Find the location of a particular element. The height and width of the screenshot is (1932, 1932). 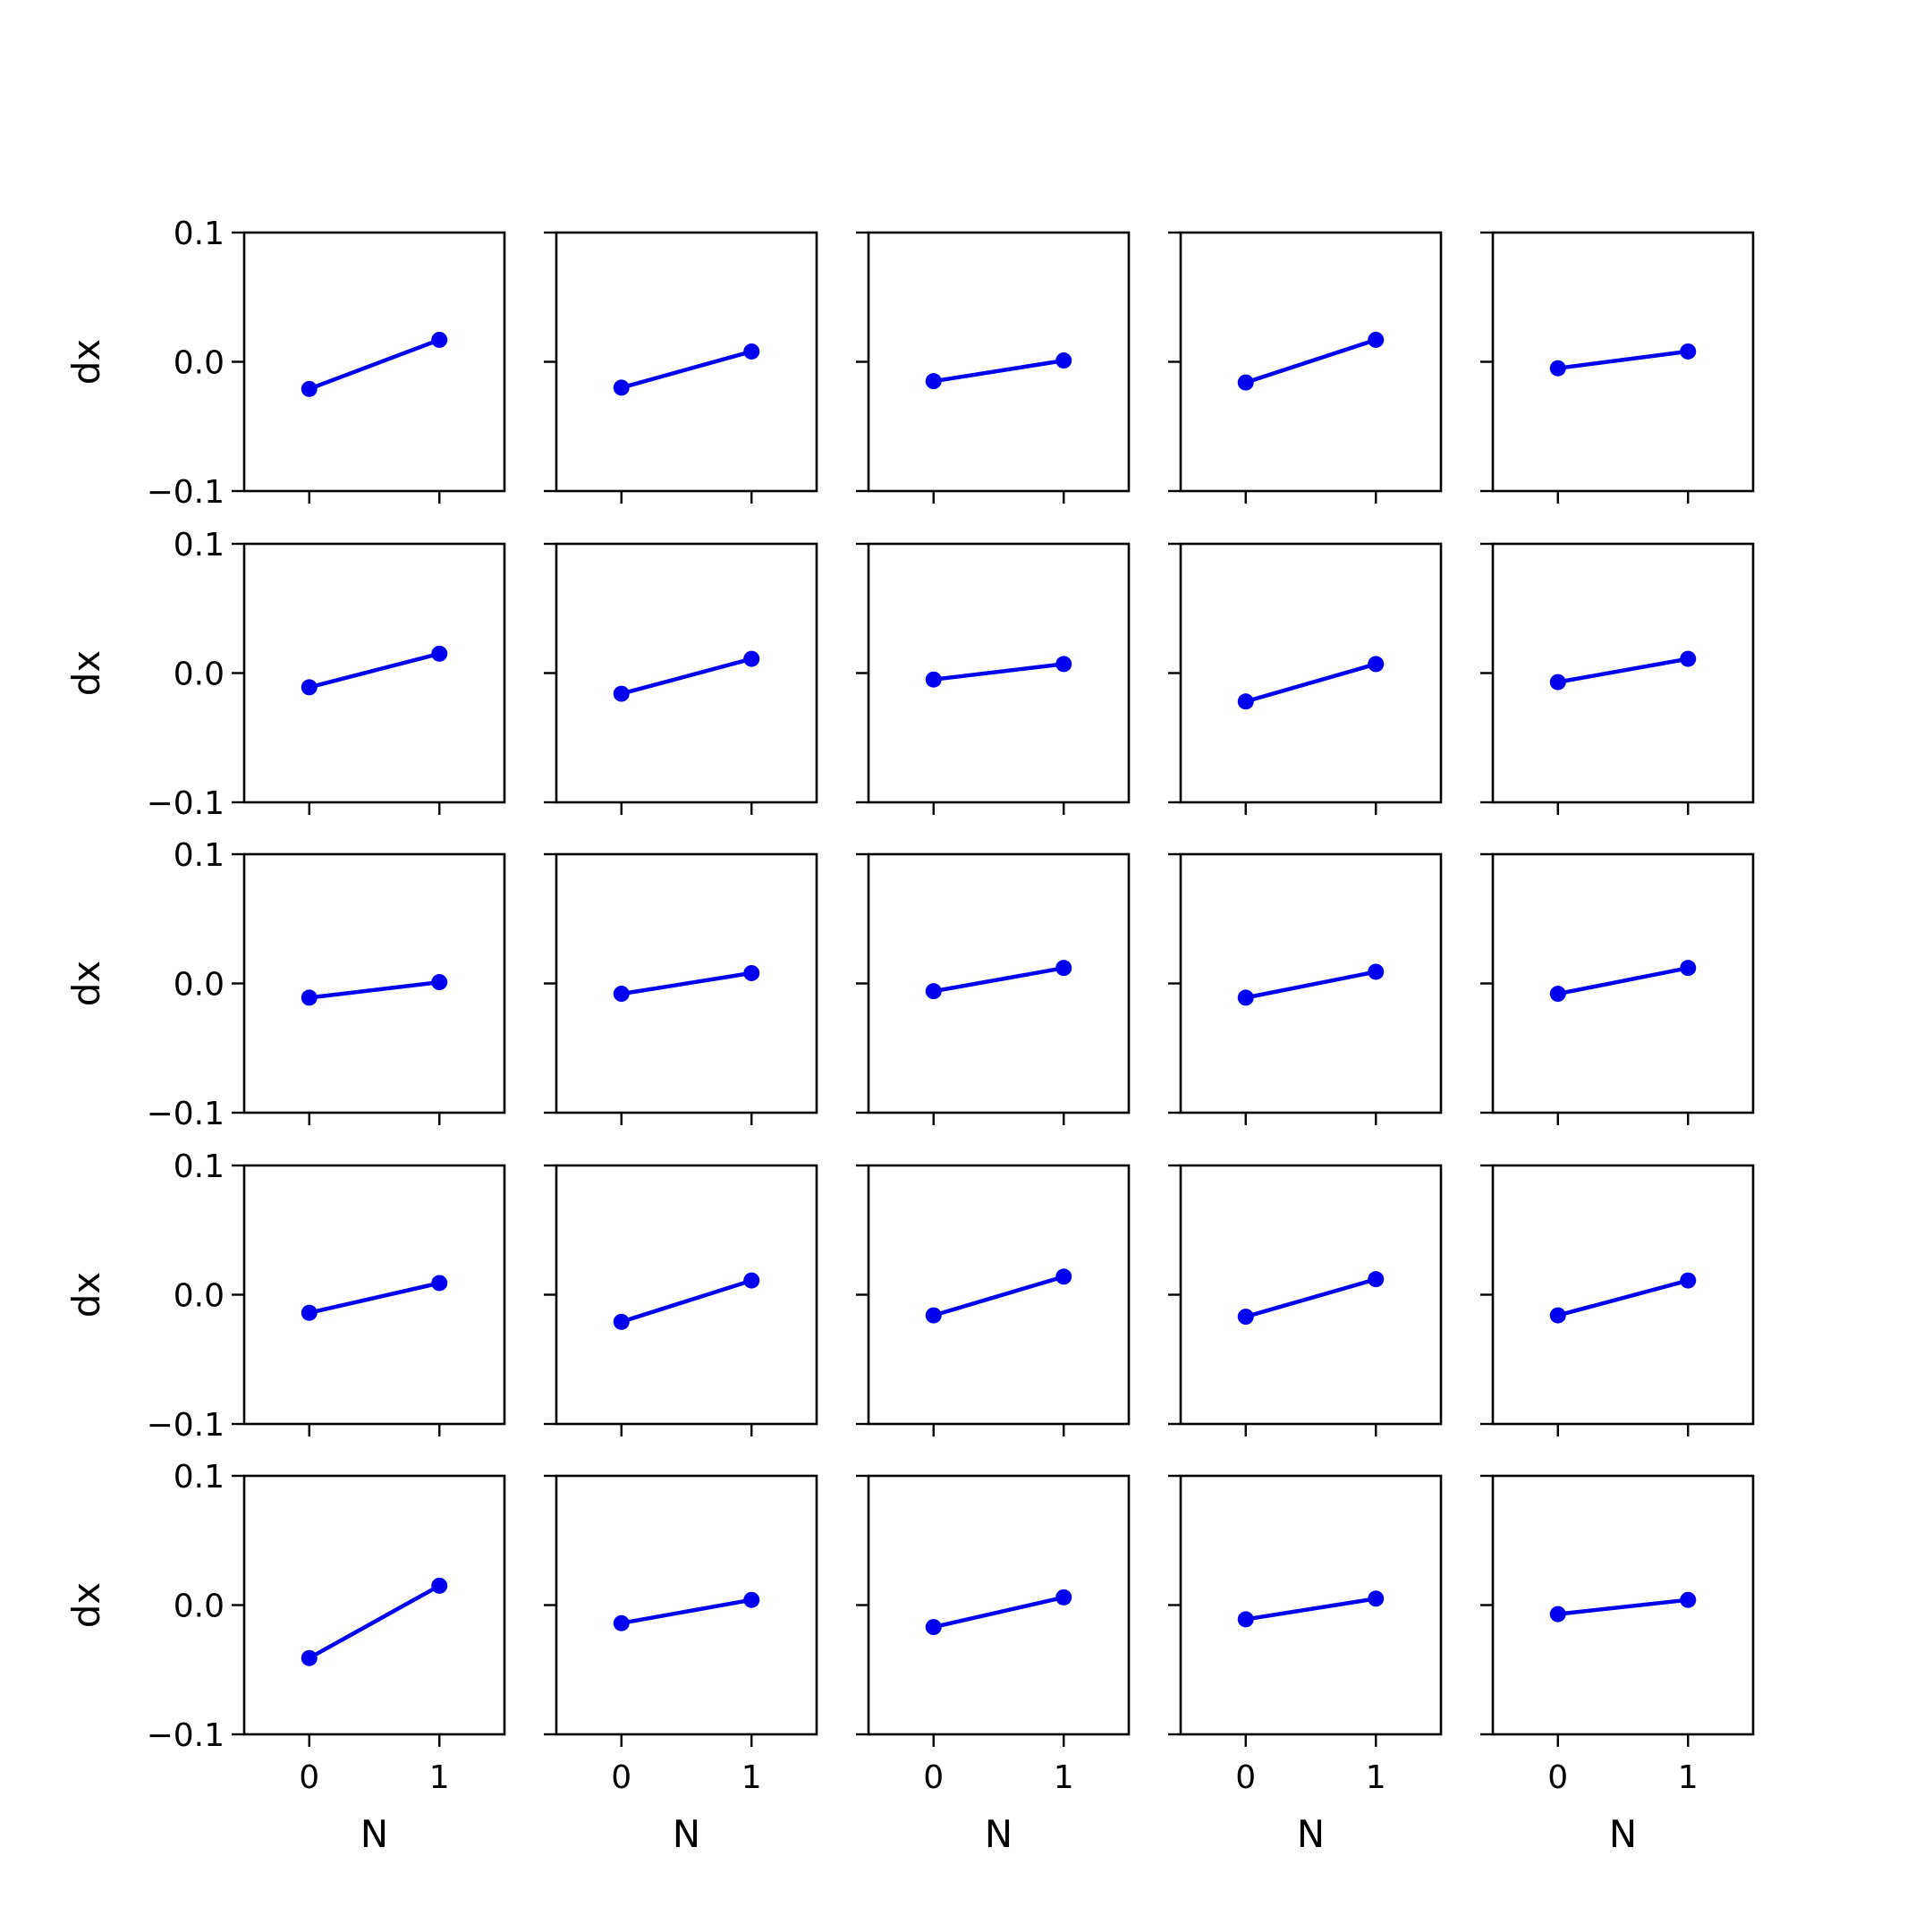

subplot-r1-c4 is located at coordinates (1305, 367).